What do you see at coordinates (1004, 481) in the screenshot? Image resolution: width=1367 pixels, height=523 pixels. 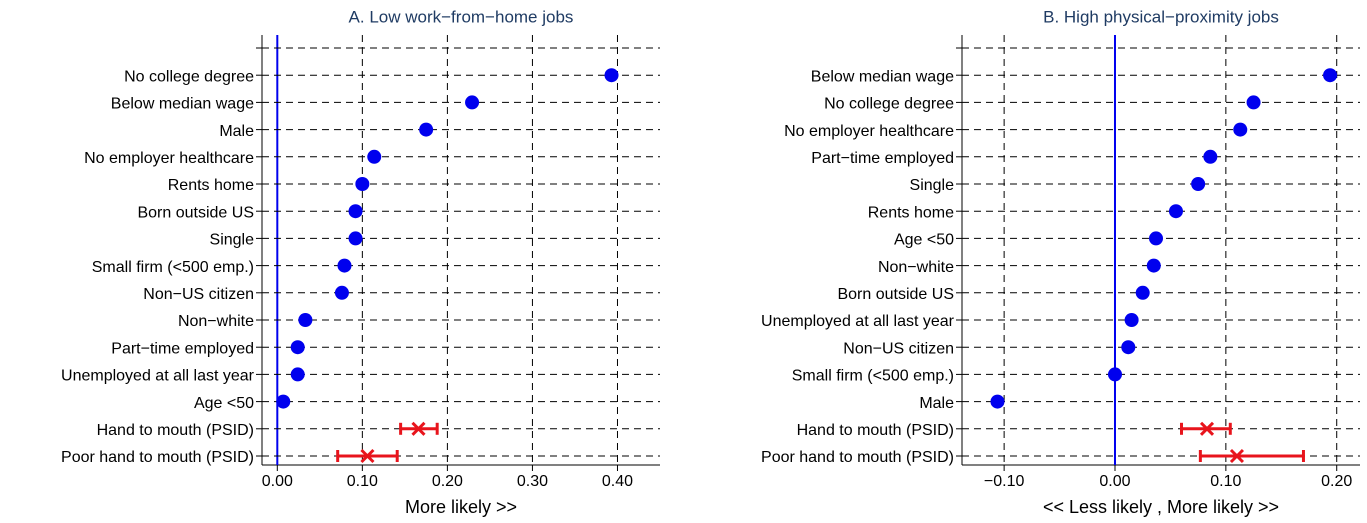 I see `x-tick-label: −0.10` at bounding box center [1004, 481].